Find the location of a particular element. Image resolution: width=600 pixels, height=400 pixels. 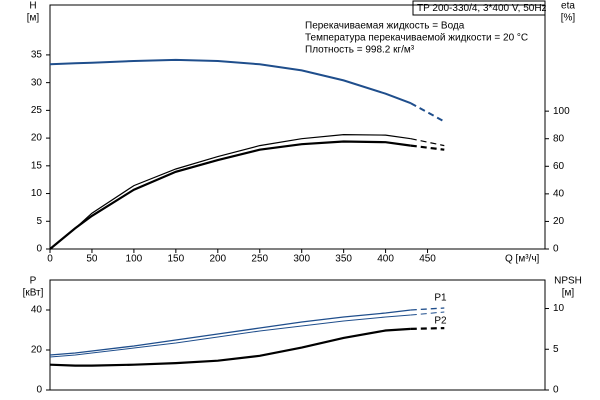

y-axis-unit: [кВт] is located at coordinates (33, 293).